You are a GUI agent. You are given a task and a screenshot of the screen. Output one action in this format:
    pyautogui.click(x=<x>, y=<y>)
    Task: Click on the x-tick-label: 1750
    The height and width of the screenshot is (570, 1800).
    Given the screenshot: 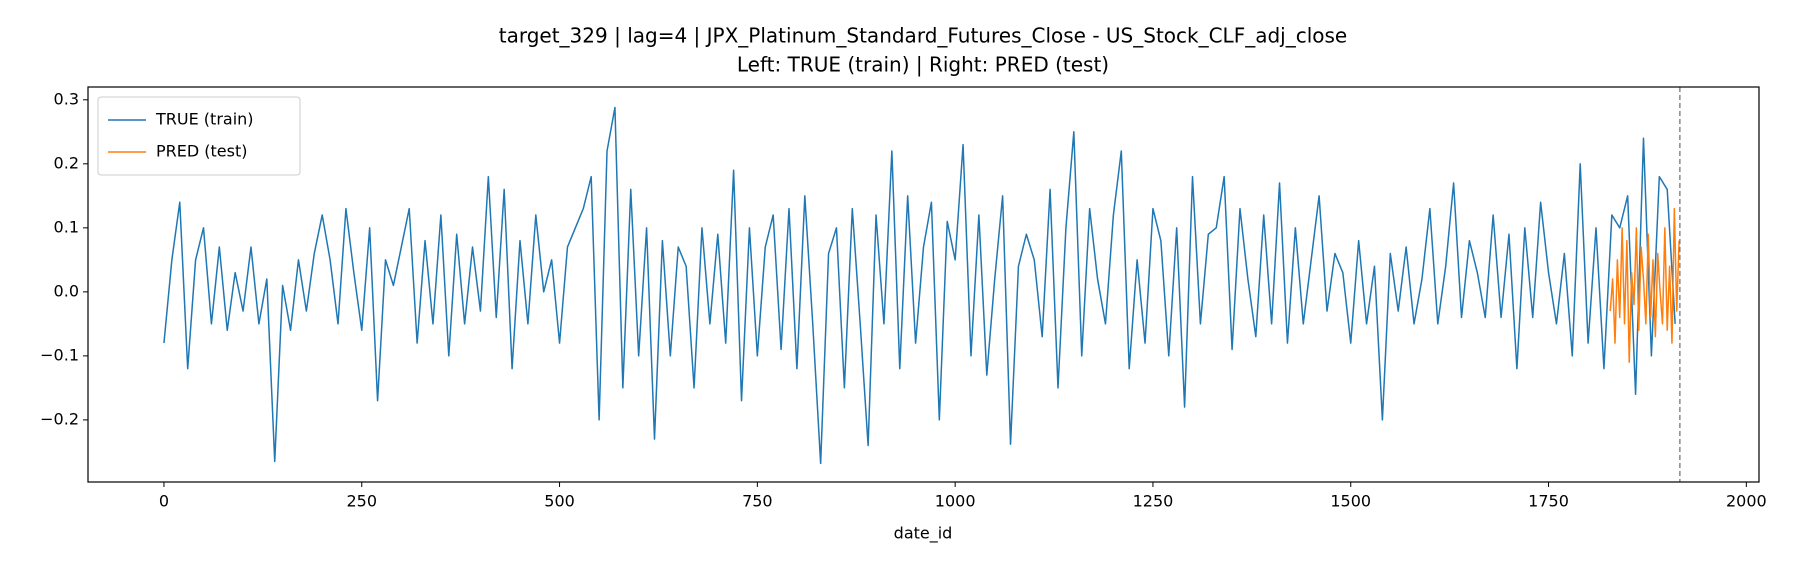 What is the action you would take?
    pyautogui.click(x=1548, y=501)
    